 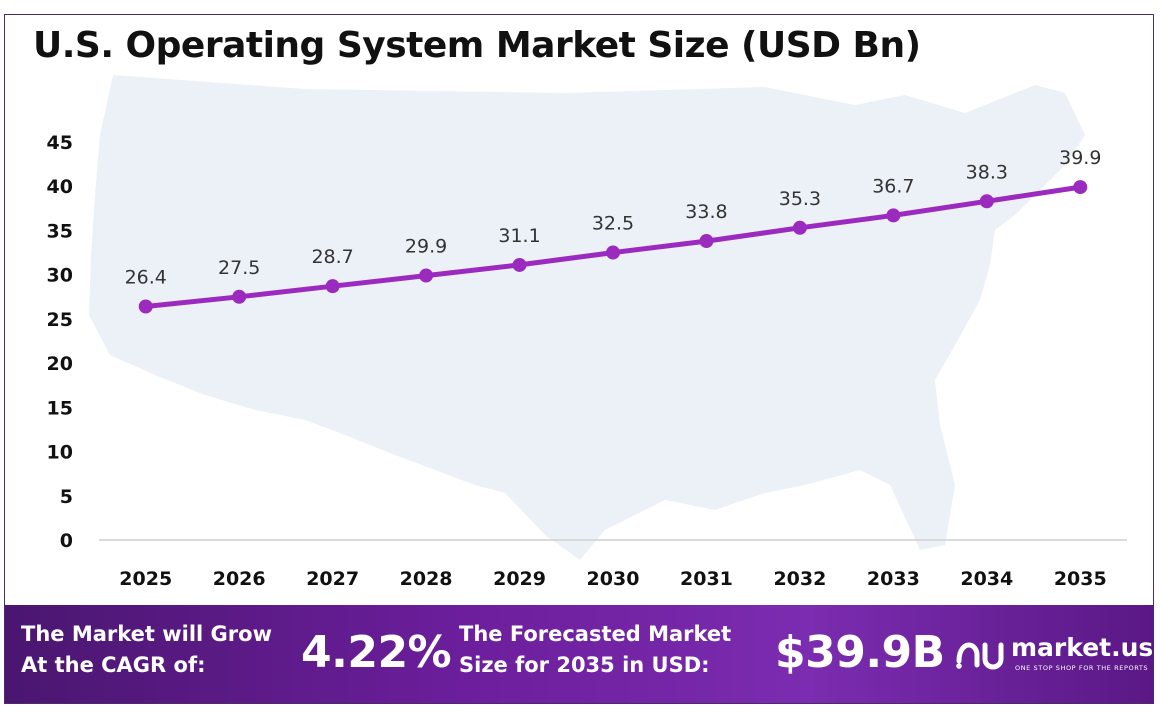 What do you see at coordinates (1080, 579) in the screenshot?
I see `x-tick-label: 2035` at bounding box center [1080, 579].